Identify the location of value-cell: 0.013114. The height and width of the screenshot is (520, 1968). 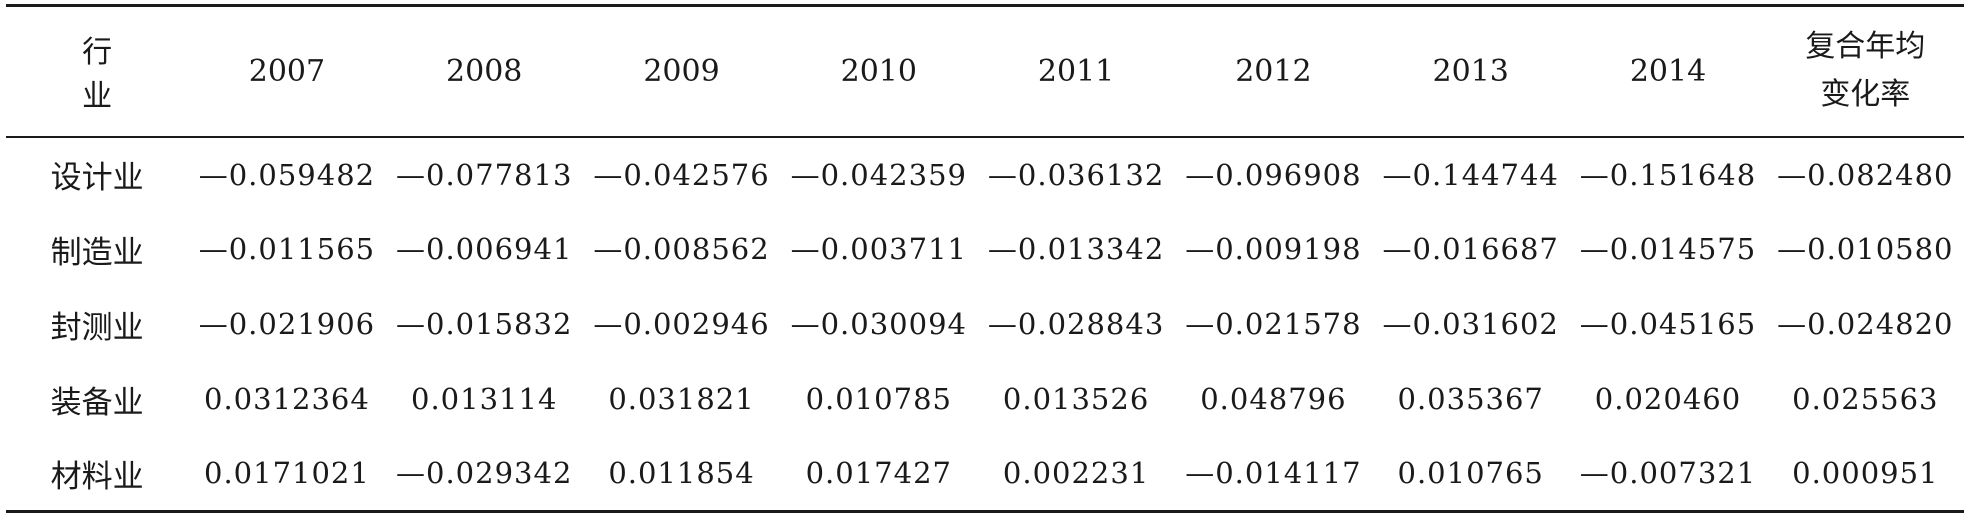
(484, 399).